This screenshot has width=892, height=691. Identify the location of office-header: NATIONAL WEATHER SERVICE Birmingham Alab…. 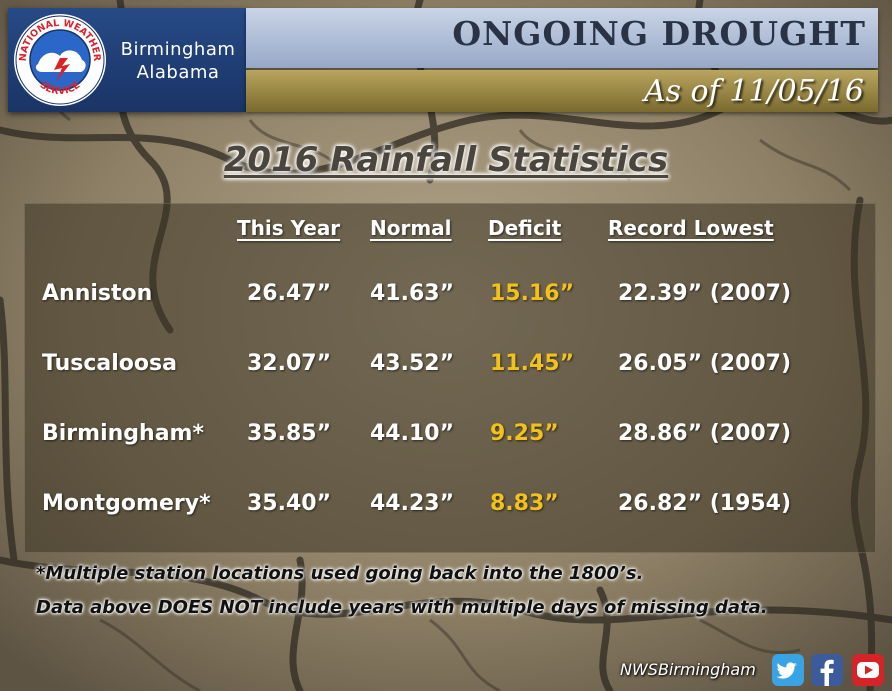
(127, 60).